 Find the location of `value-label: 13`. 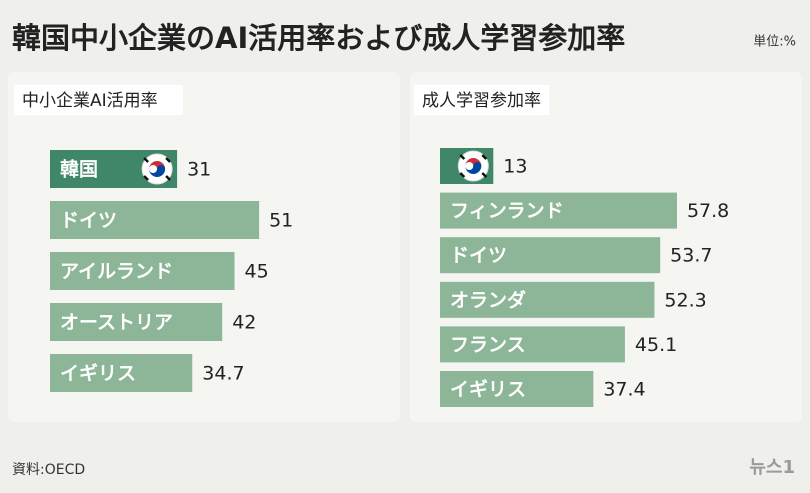

value-label: 13 is located at coordinates (515, 167).